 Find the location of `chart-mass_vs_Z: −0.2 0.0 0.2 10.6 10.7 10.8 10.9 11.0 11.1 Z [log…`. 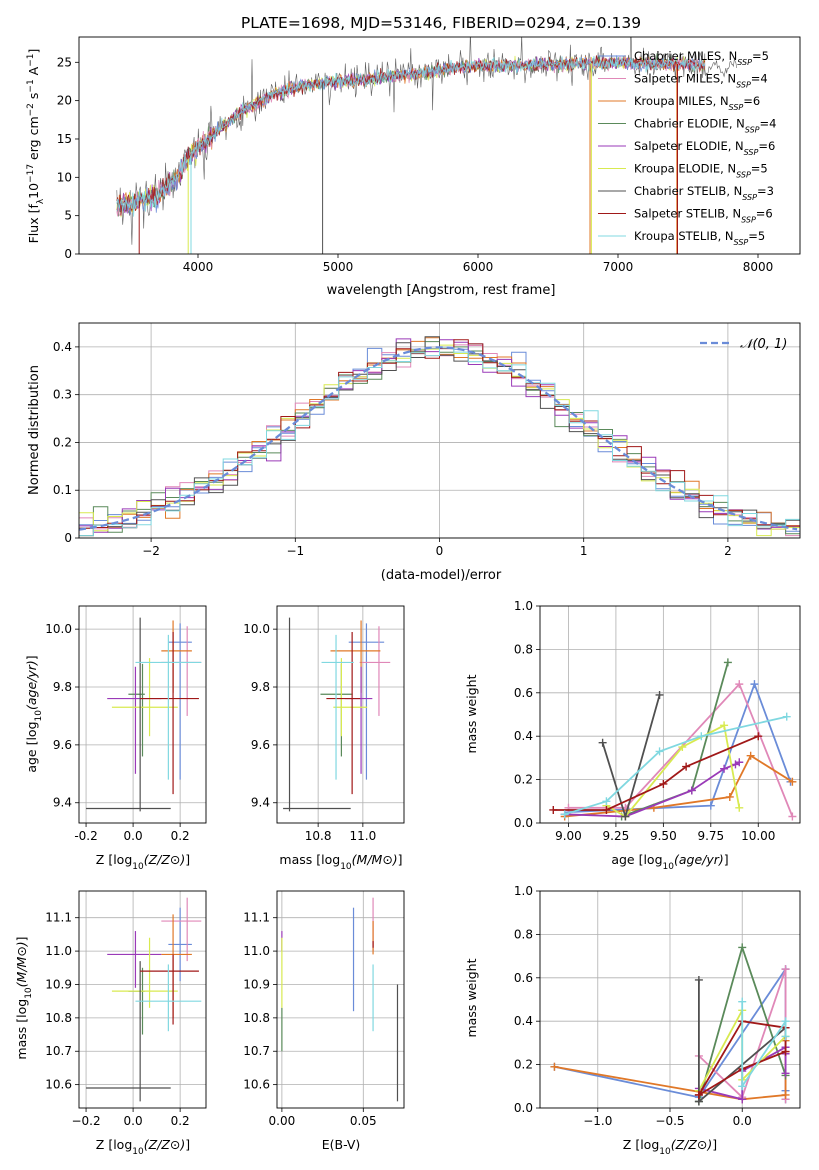

chart-mass_vs_Z: −0.2 0.0 0.2 10.6 10.7 10.8 10.9 11.0 11.1 Z [log… is located at coordinates (110, 1023).